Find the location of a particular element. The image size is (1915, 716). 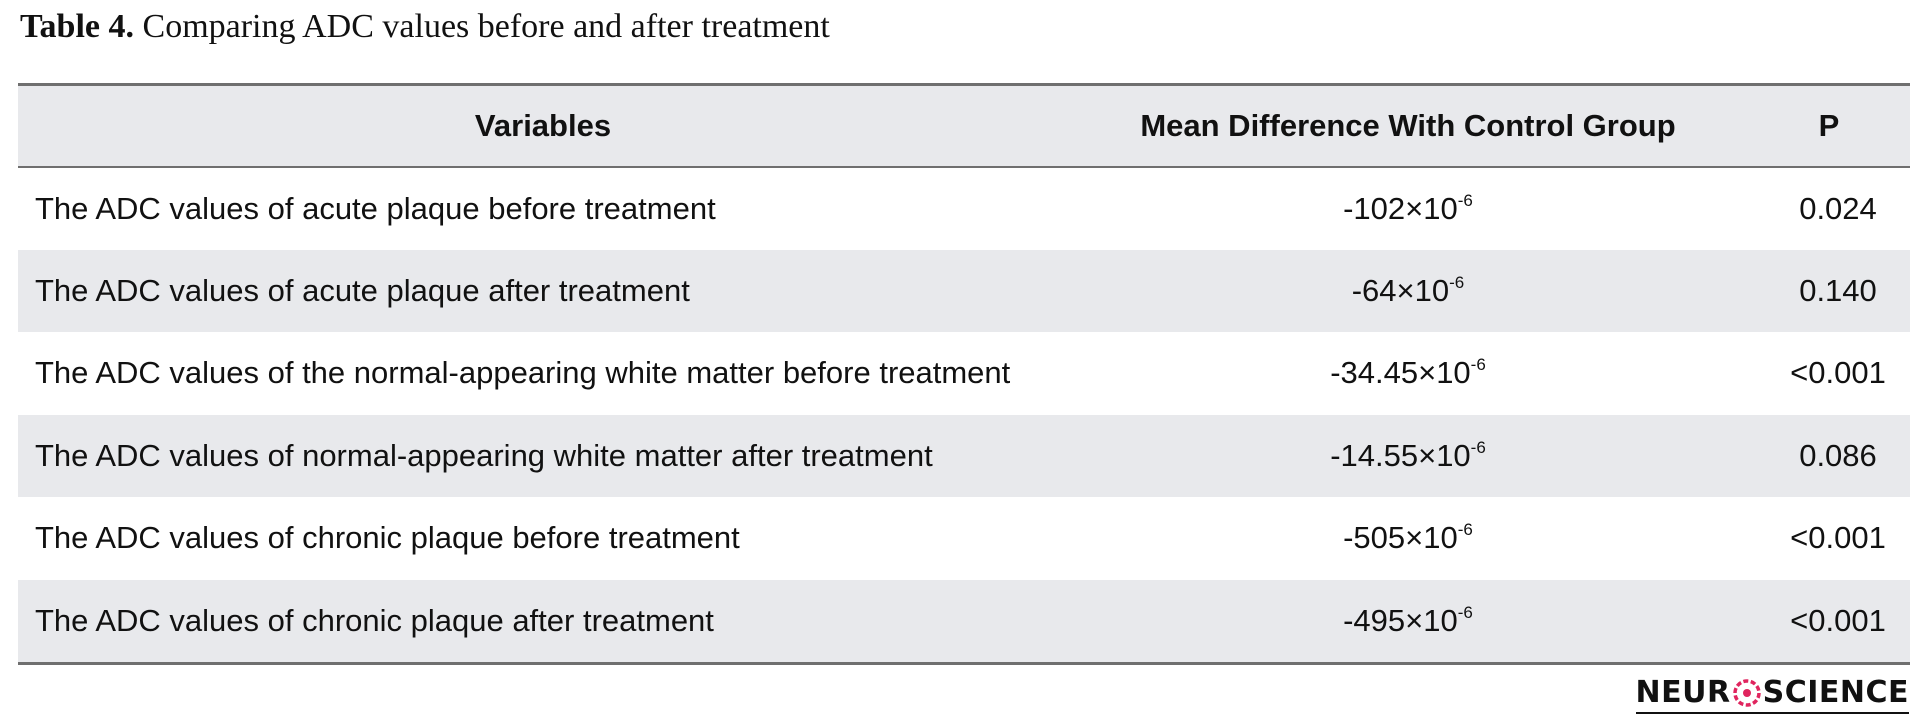

brain-o-icon is located at coordinates (1746, 693).